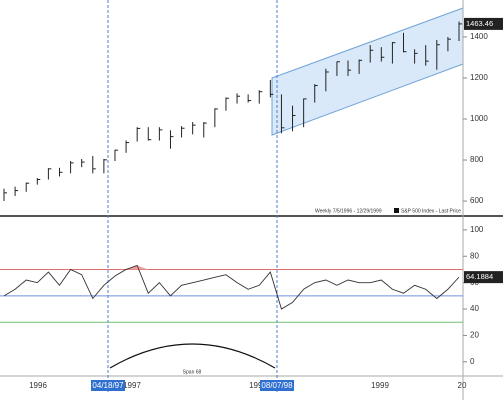  I want to click on last-price-box, so click(483, 23).